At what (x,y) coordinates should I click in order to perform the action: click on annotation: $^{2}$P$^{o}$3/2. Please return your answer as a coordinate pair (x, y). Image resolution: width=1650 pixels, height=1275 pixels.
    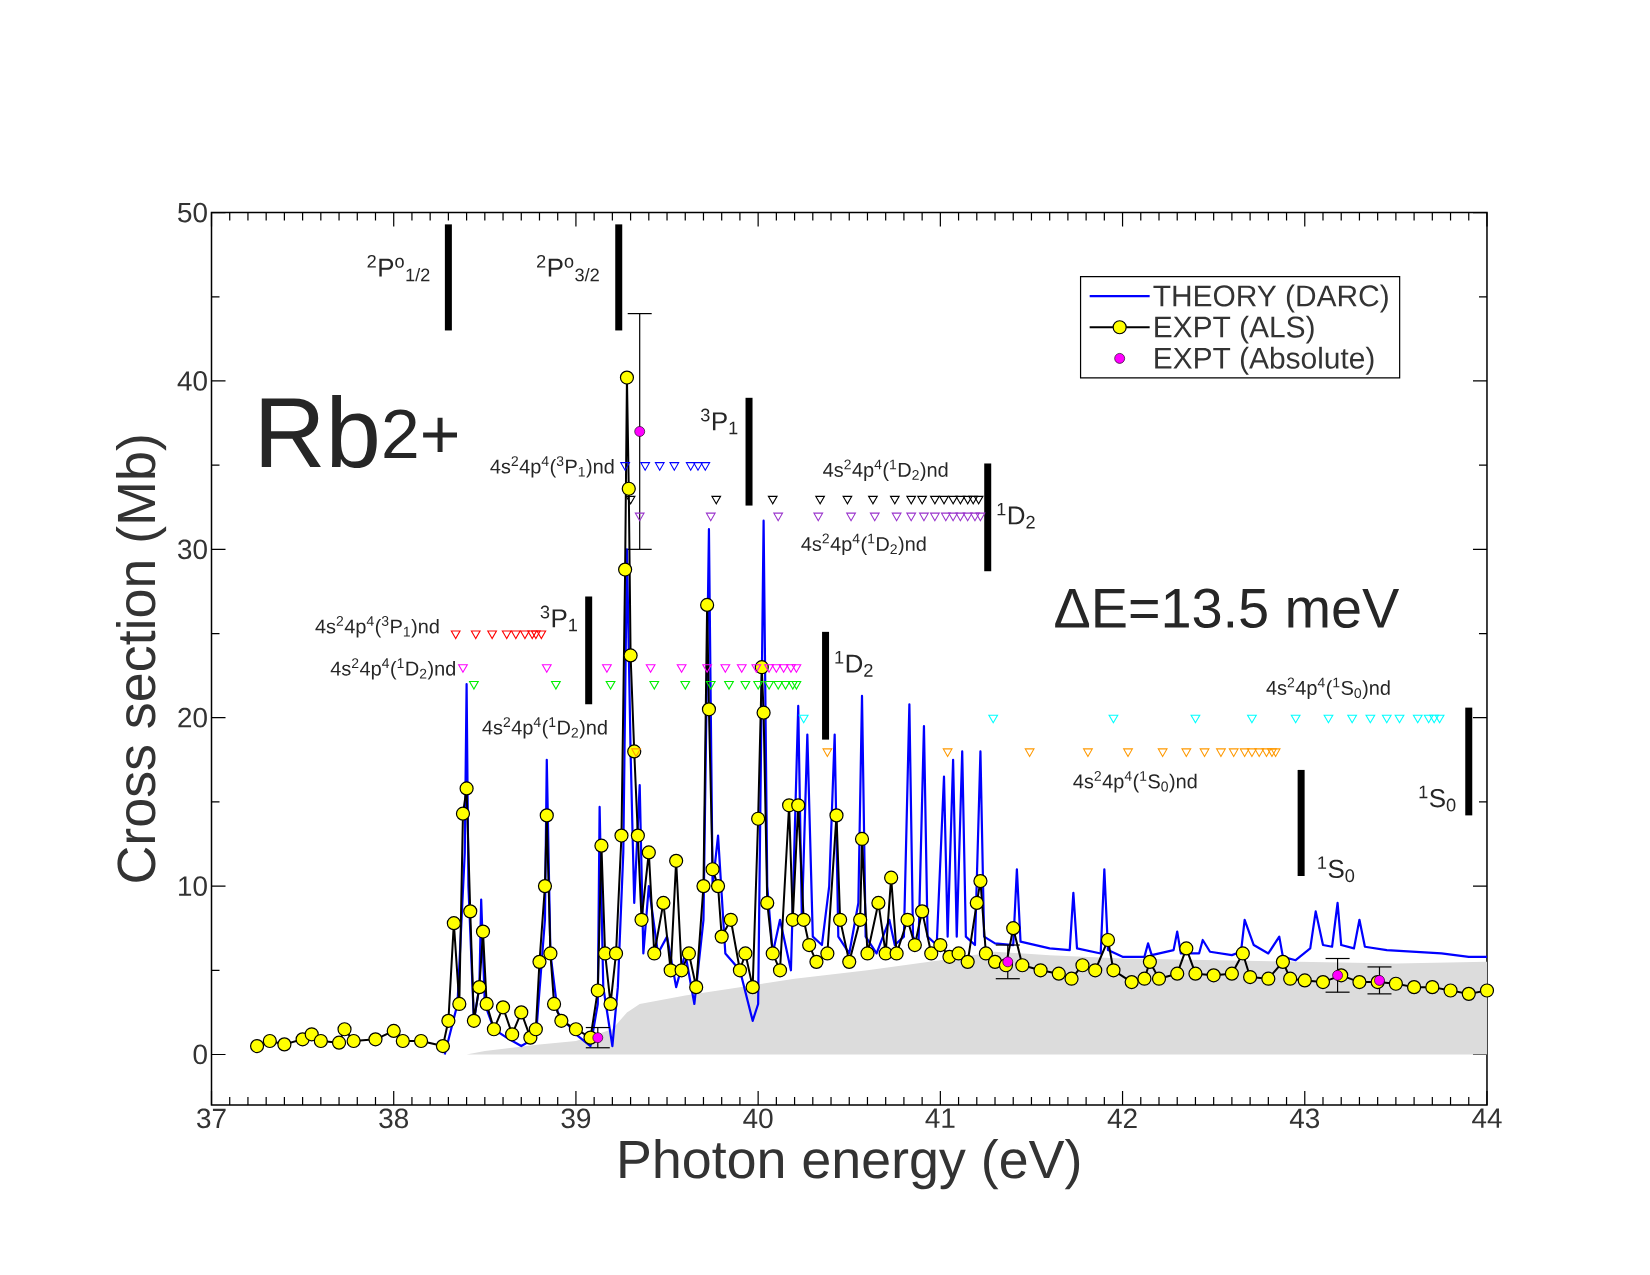
    Looking at the image, I should click on (568, 268).